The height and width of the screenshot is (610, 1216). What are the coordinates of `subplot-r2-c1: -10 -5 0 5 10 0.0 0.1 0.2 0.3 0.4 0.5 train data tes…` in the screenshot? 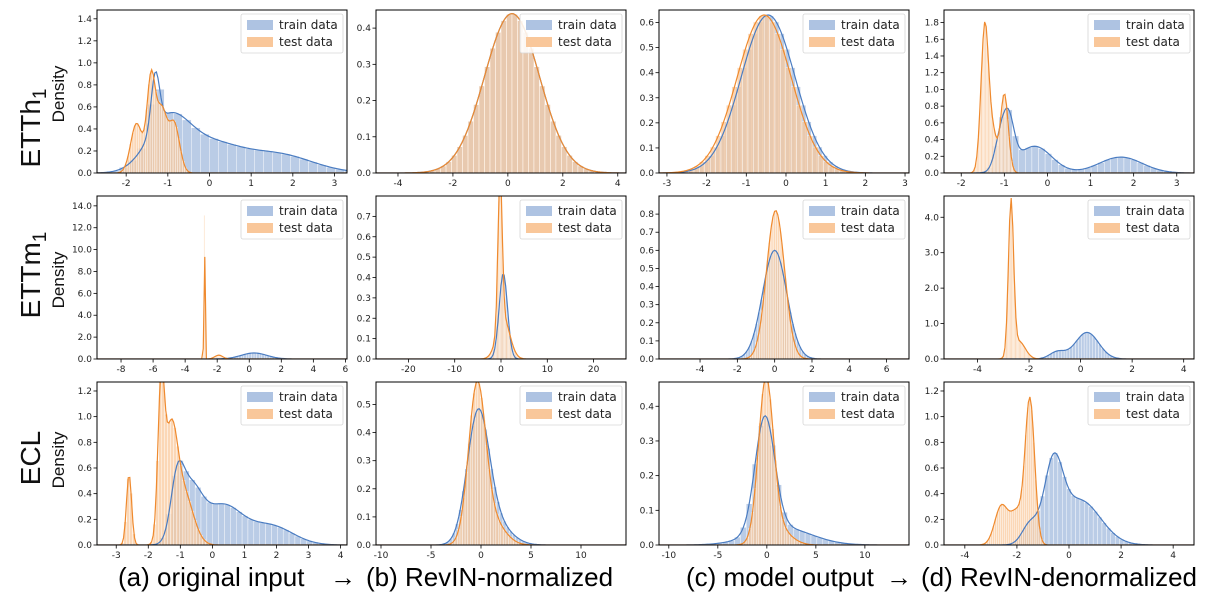 It's located at (492, 471).